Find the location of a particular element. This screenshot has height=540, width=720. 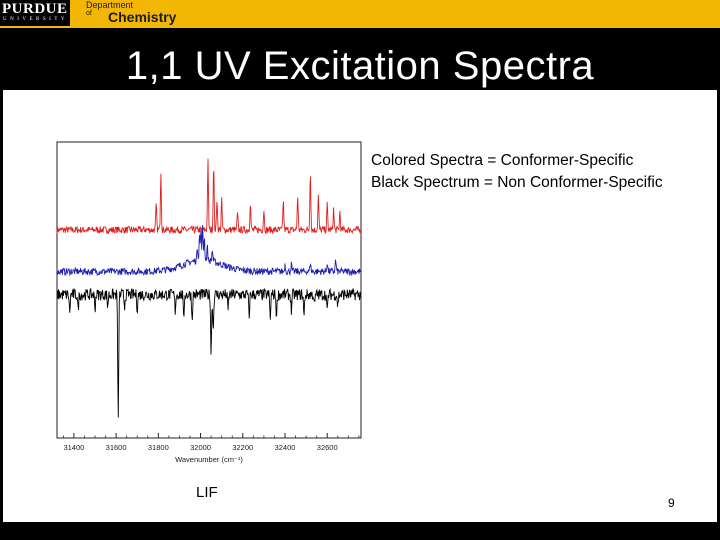

title-band is located at coordinates (360, 59).